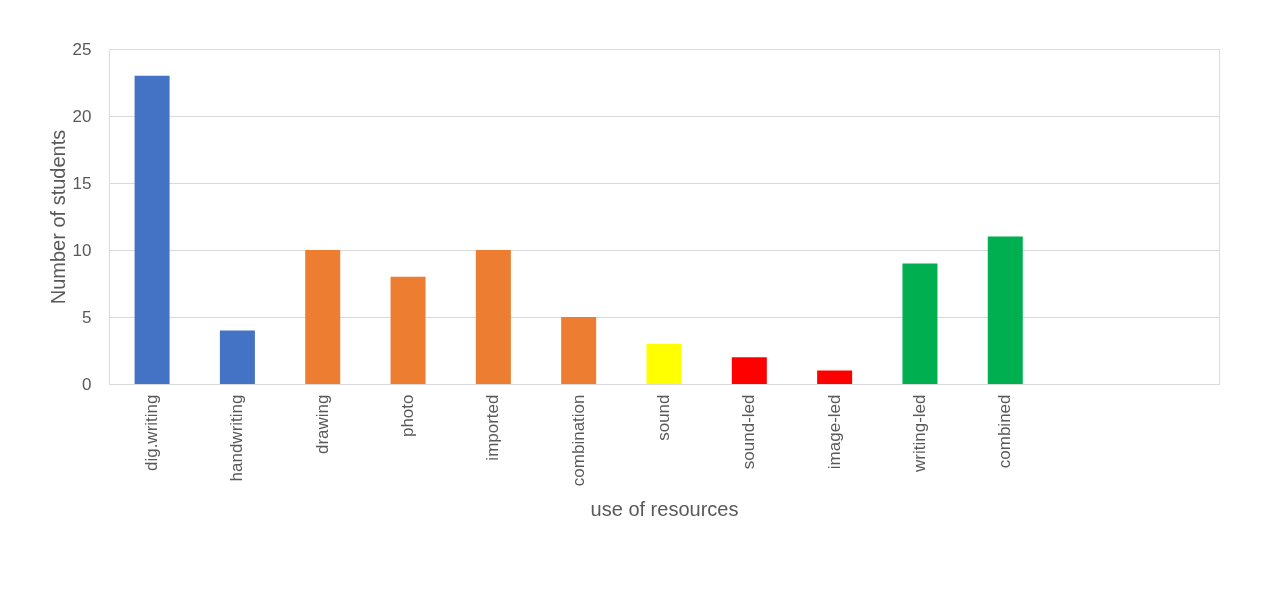 The width and height of the screenshot is (1279, 599). What do you see at coordinates (664, 509) in the screenshot?
I see `x-axis-title: use of resources` at bounding box center [664, 509].